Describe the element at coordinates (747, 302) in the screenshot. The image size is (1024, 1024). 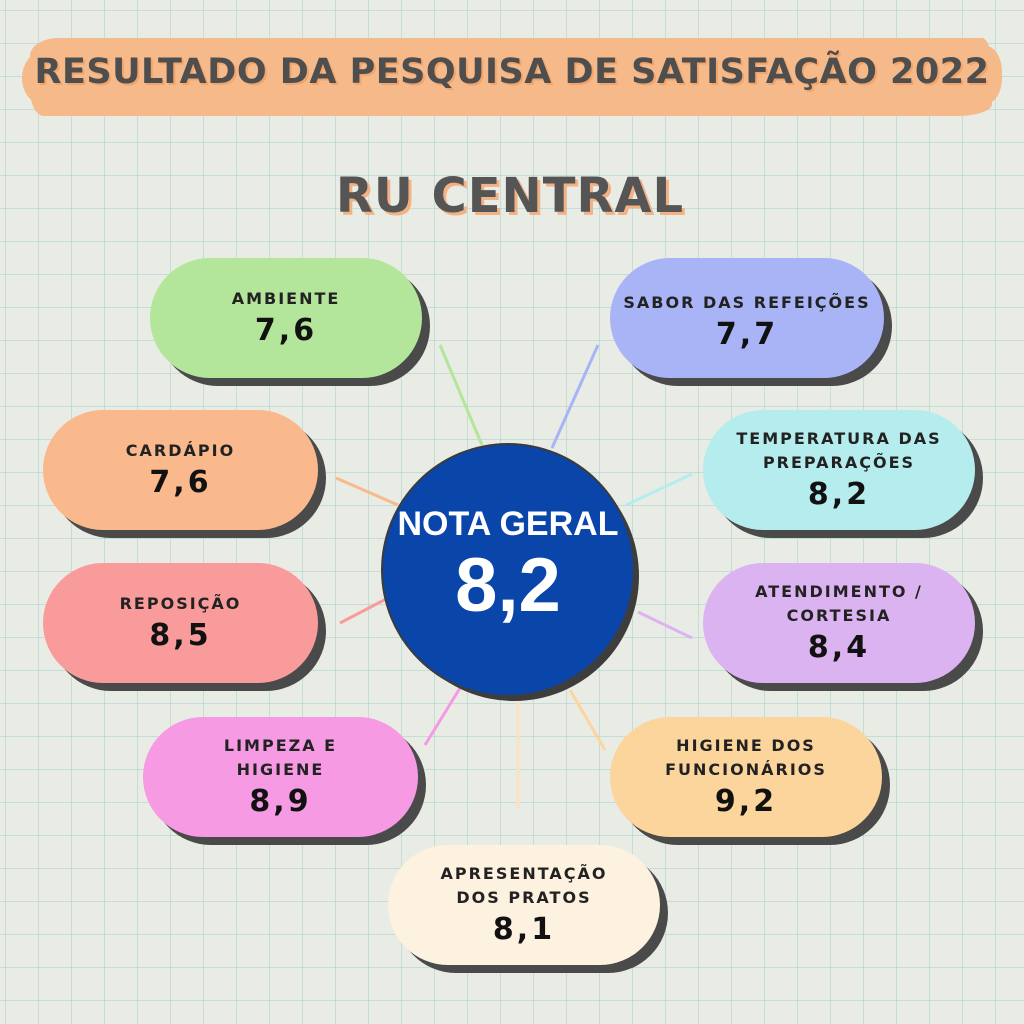
I see `card-label: SABOR DAS REFEIÇÕES` at that location.